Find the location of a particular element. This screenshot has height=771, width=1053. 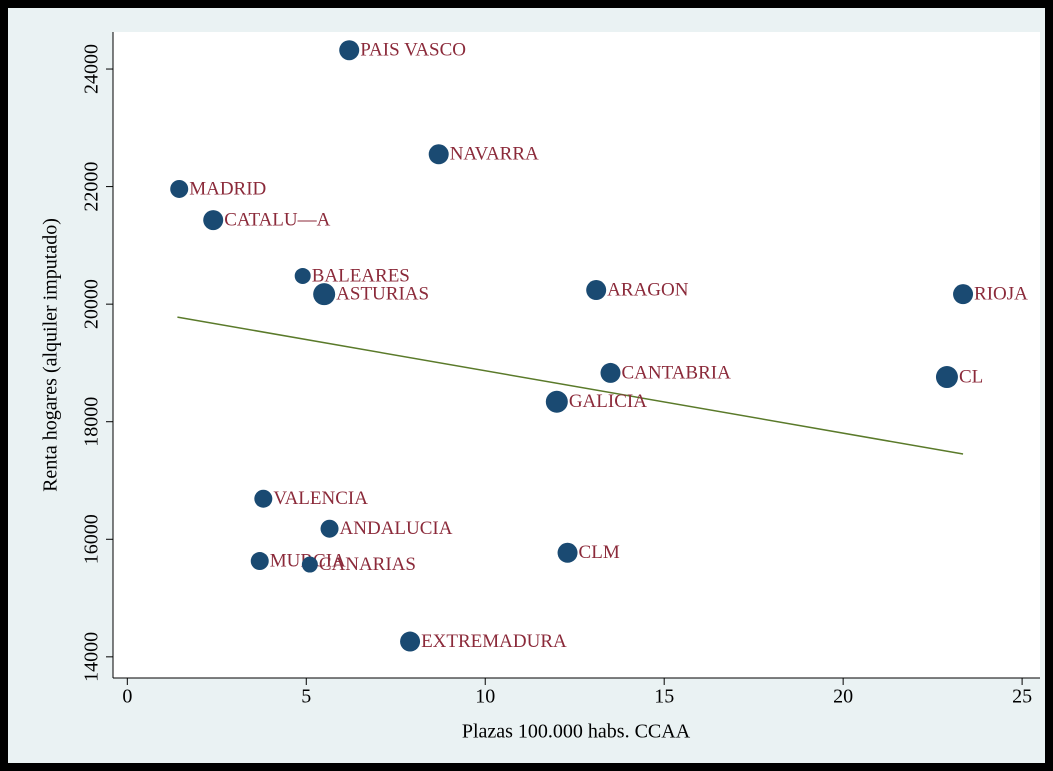

x-tick-label: 25 is located at coordinates (1022, 697).